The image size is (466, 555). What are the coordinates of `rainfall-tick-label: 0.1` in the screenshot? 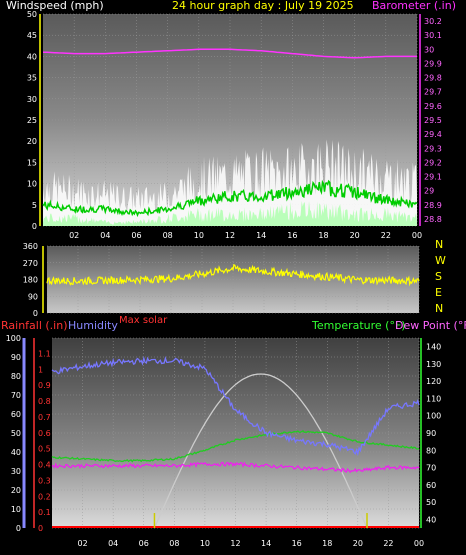 It's located at (44, 512).